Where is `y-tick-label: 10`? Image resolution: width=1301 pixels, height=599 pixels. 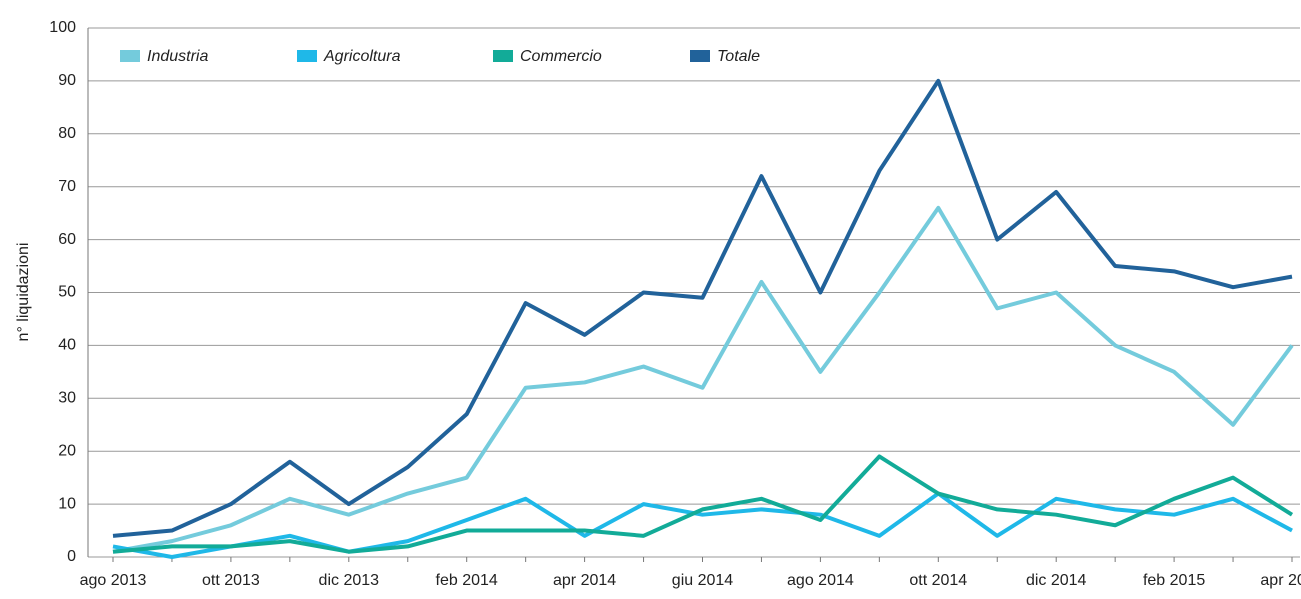 y-tick-label: 10 is located at coordinates (67, 503).